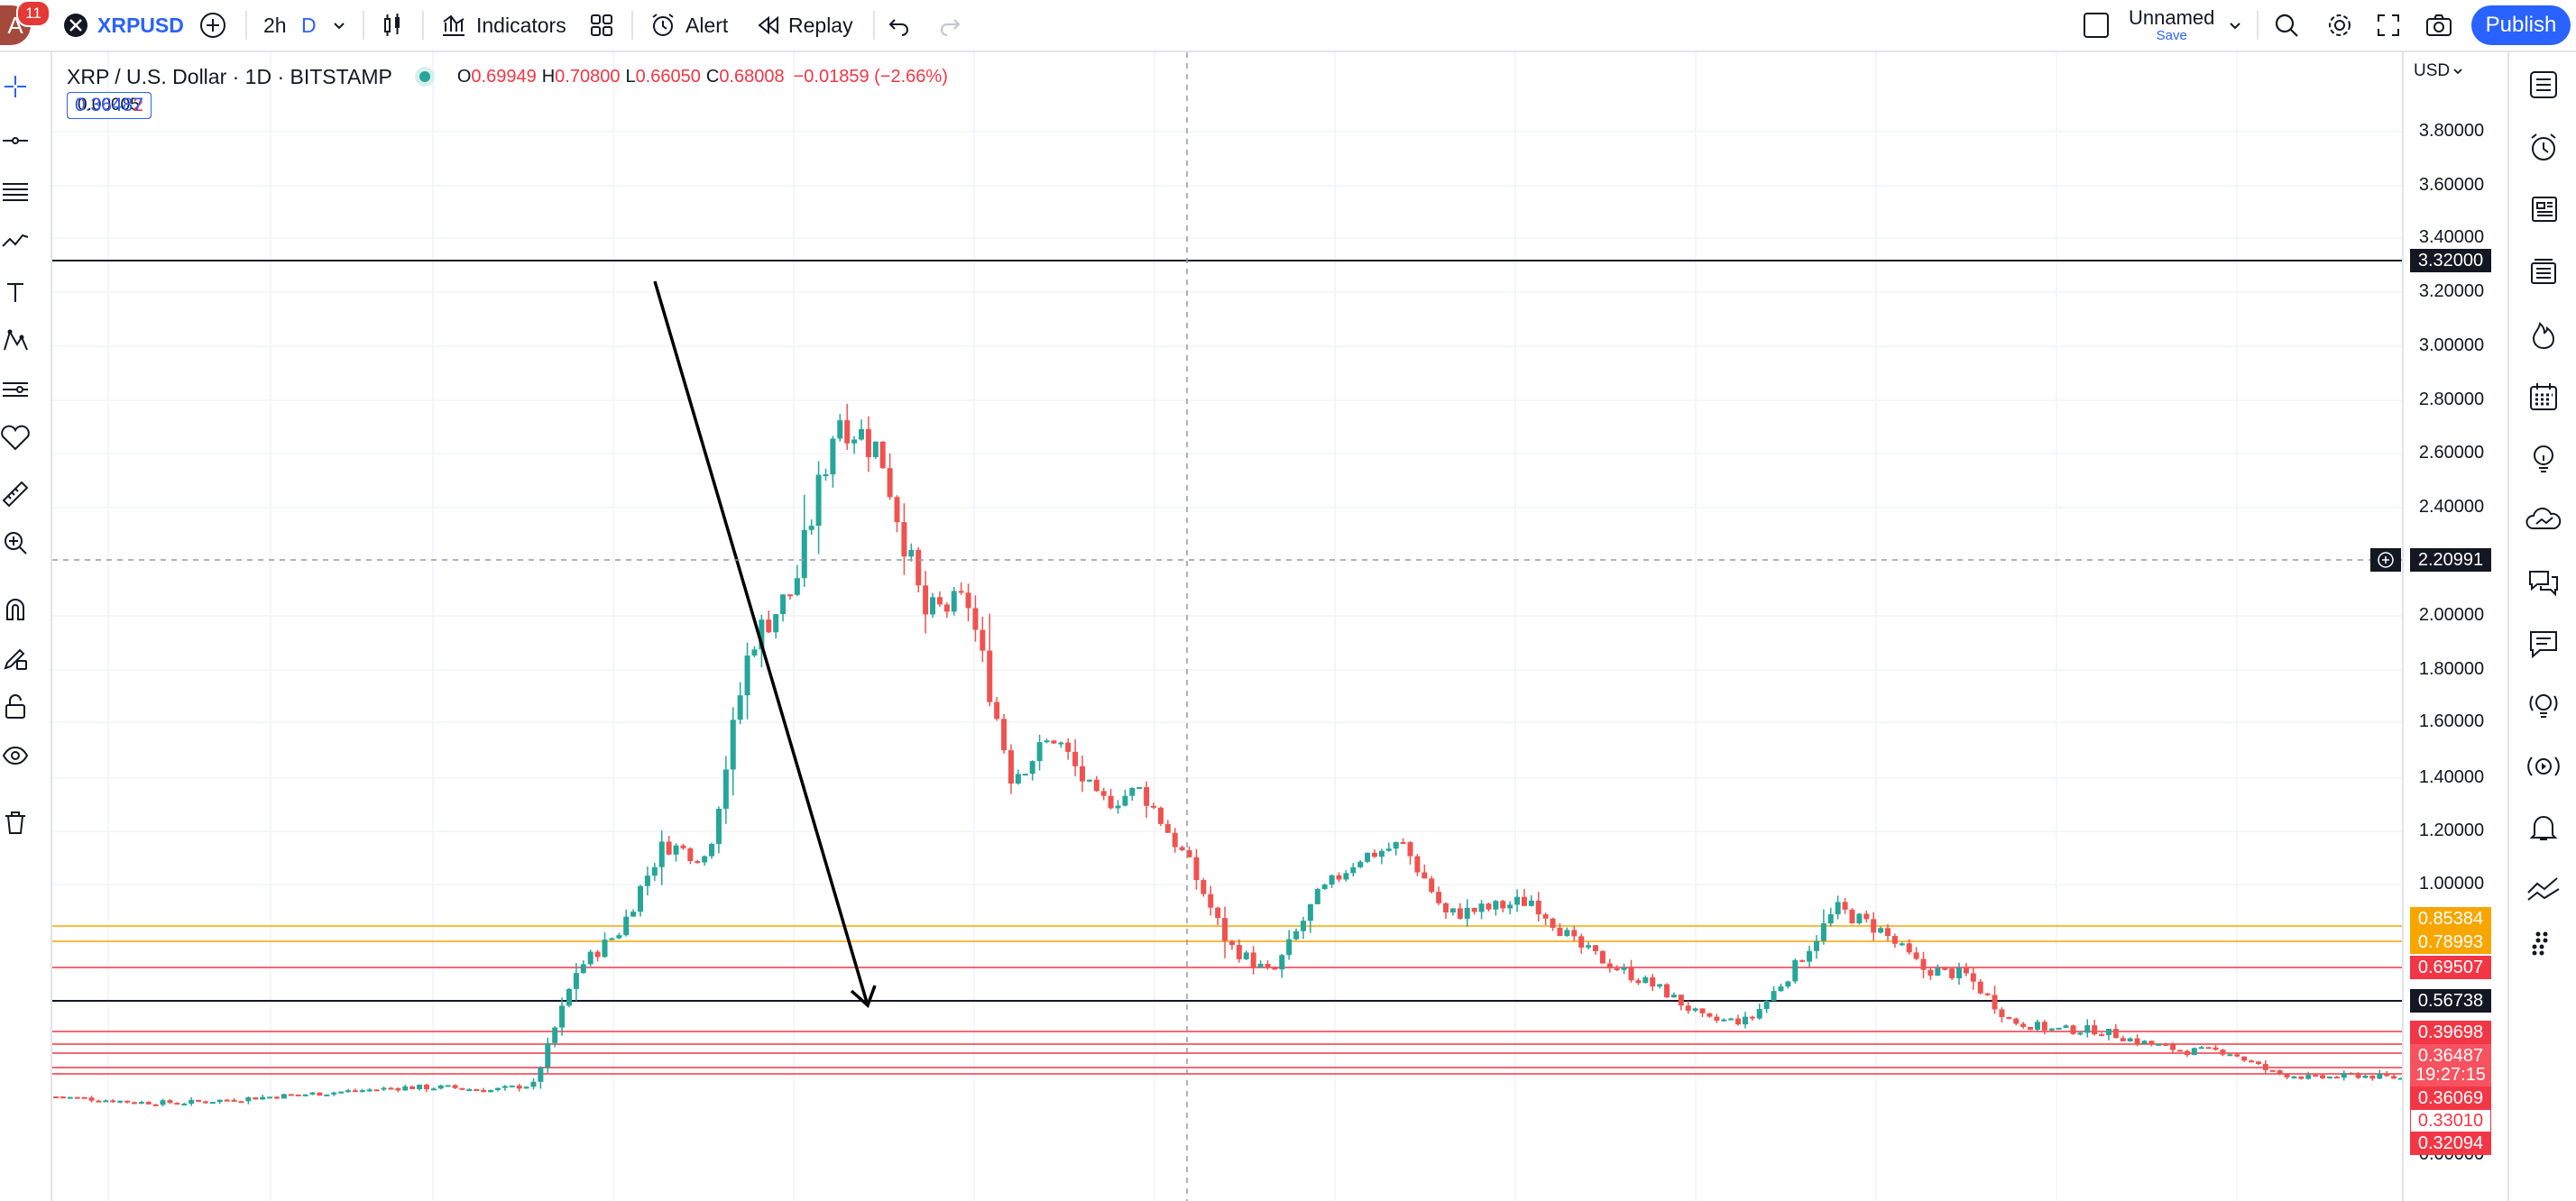  Describe the element at coordinates (15, 822) in the screenshot. I see `remove-drawings-tool` at that location.